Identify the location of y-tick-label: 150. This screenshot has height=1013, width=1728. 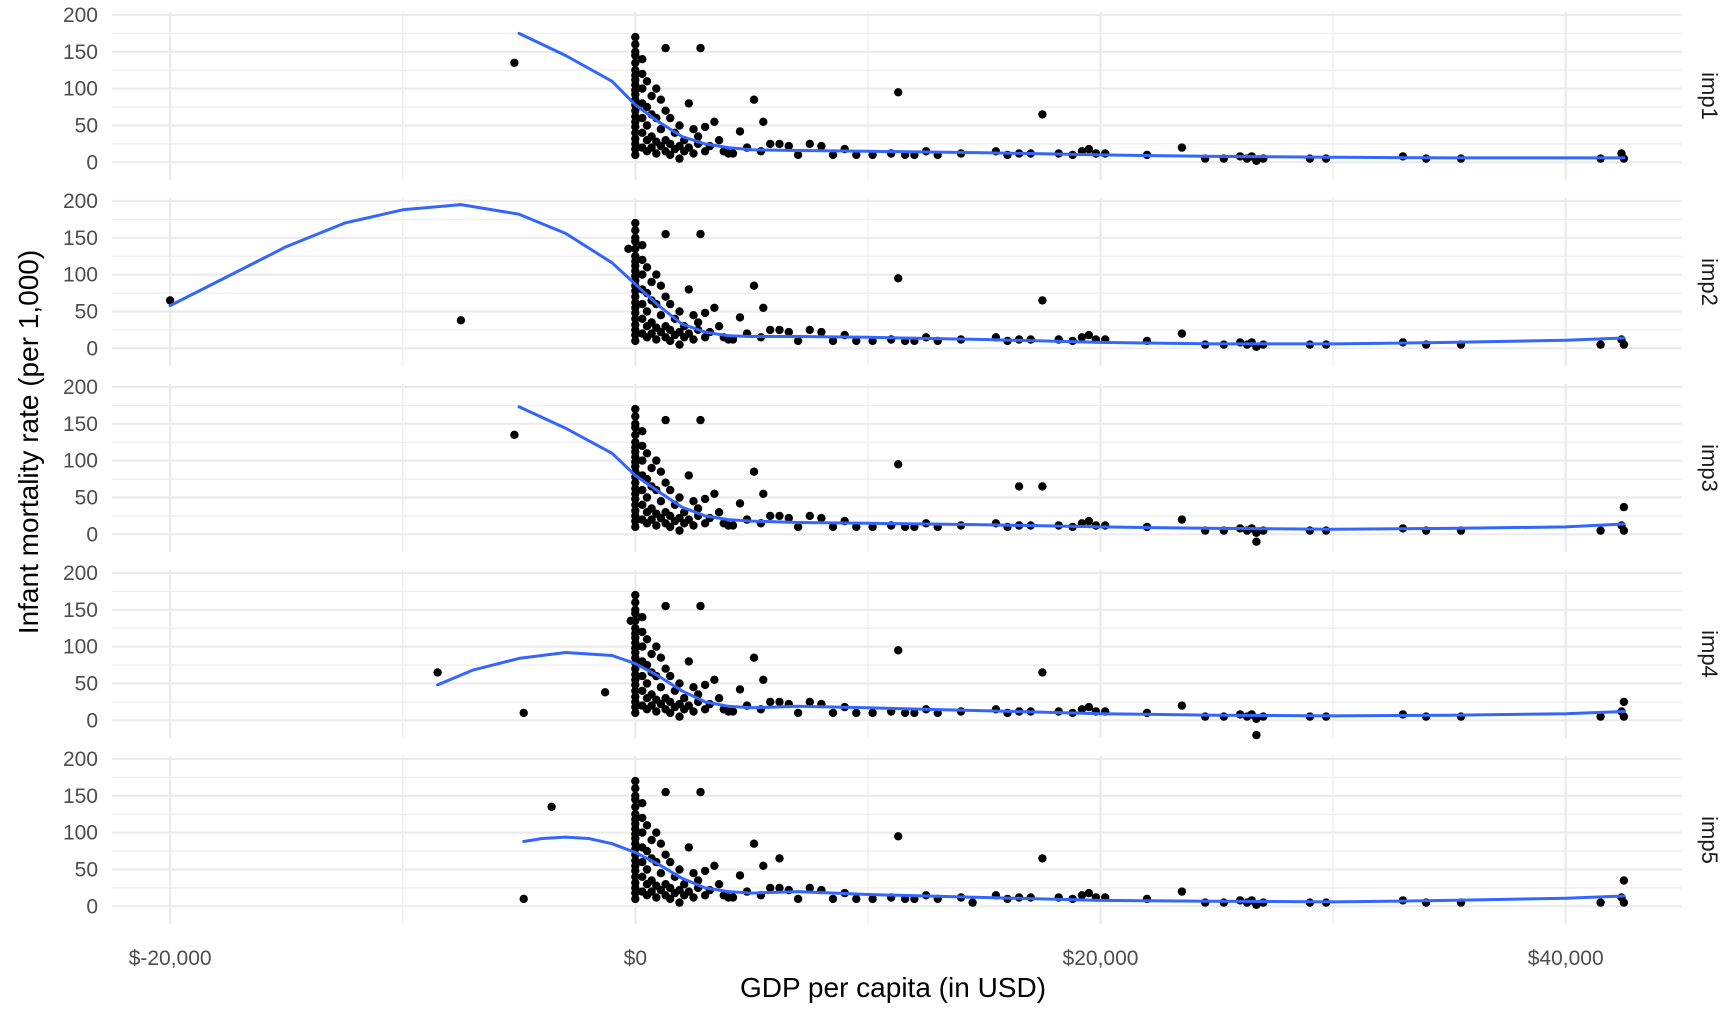
(80, 610).